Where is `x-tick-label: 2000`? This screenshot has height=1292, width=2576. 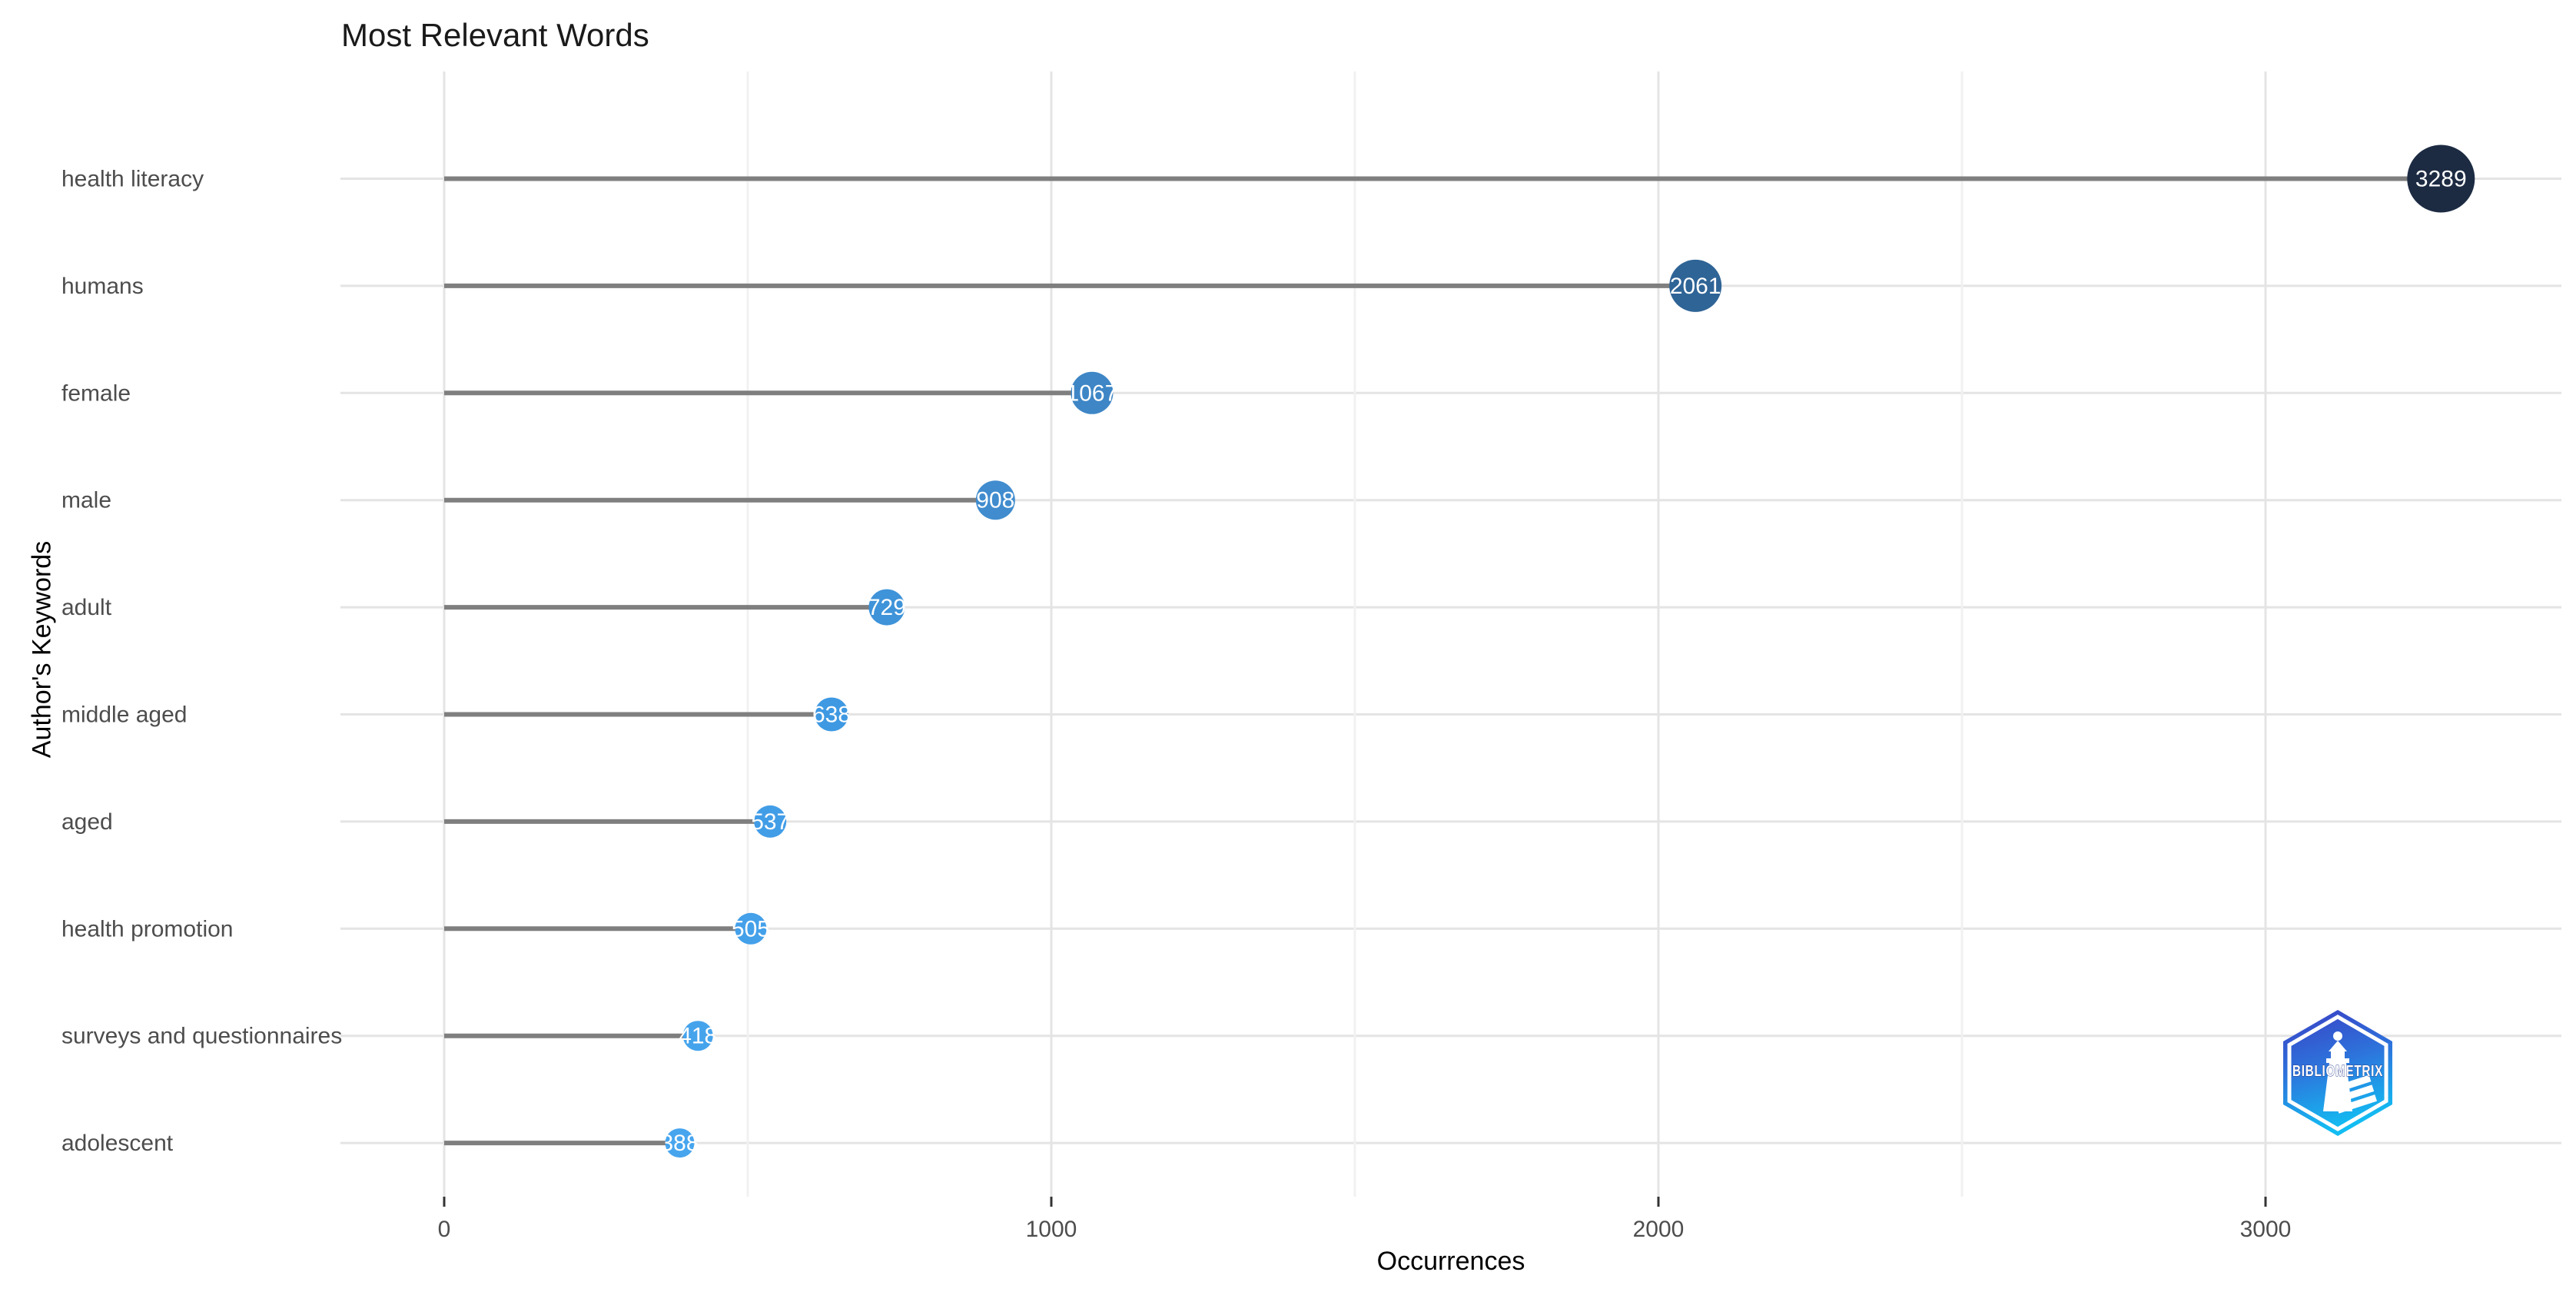 x-tick-label: 2000 is located at coordinates (1659, 1229).